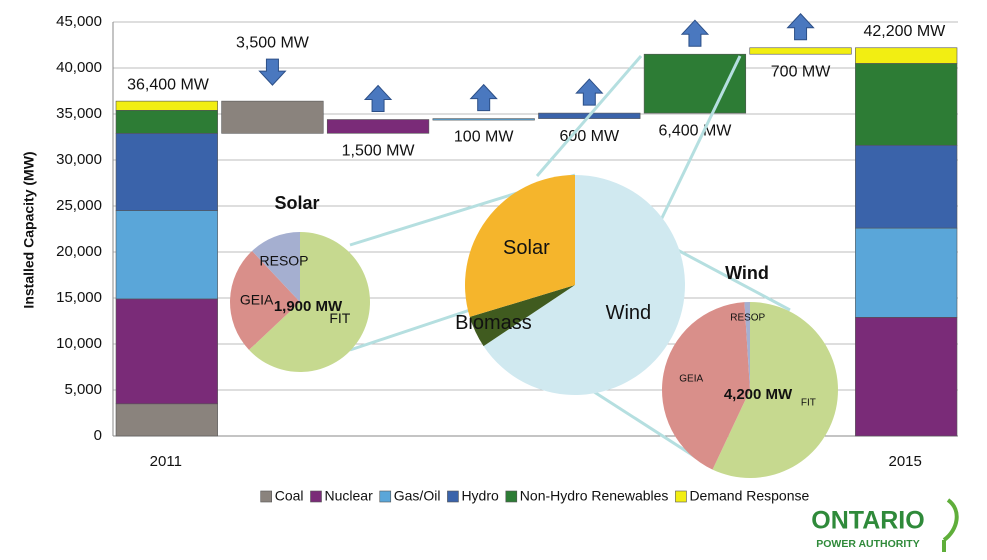 This screenshot has height=560, width=987. What do you see at coordinates (79, 343) in the screenshot?
I see `y-tick-label: 10,000` at bounding box center [79, 343].